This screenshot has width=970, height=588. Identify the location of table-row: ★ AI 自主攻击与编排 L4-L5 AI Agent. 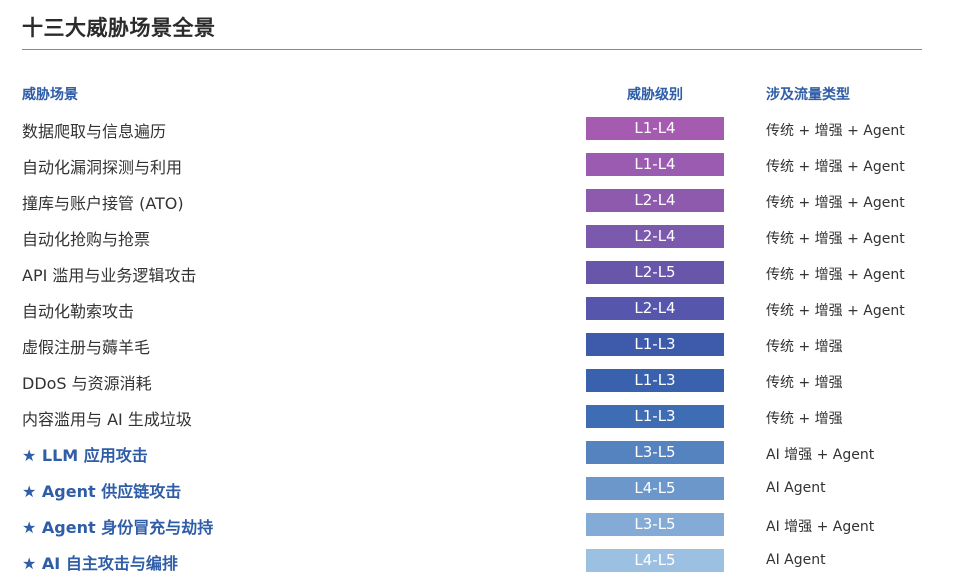
(485, 562).